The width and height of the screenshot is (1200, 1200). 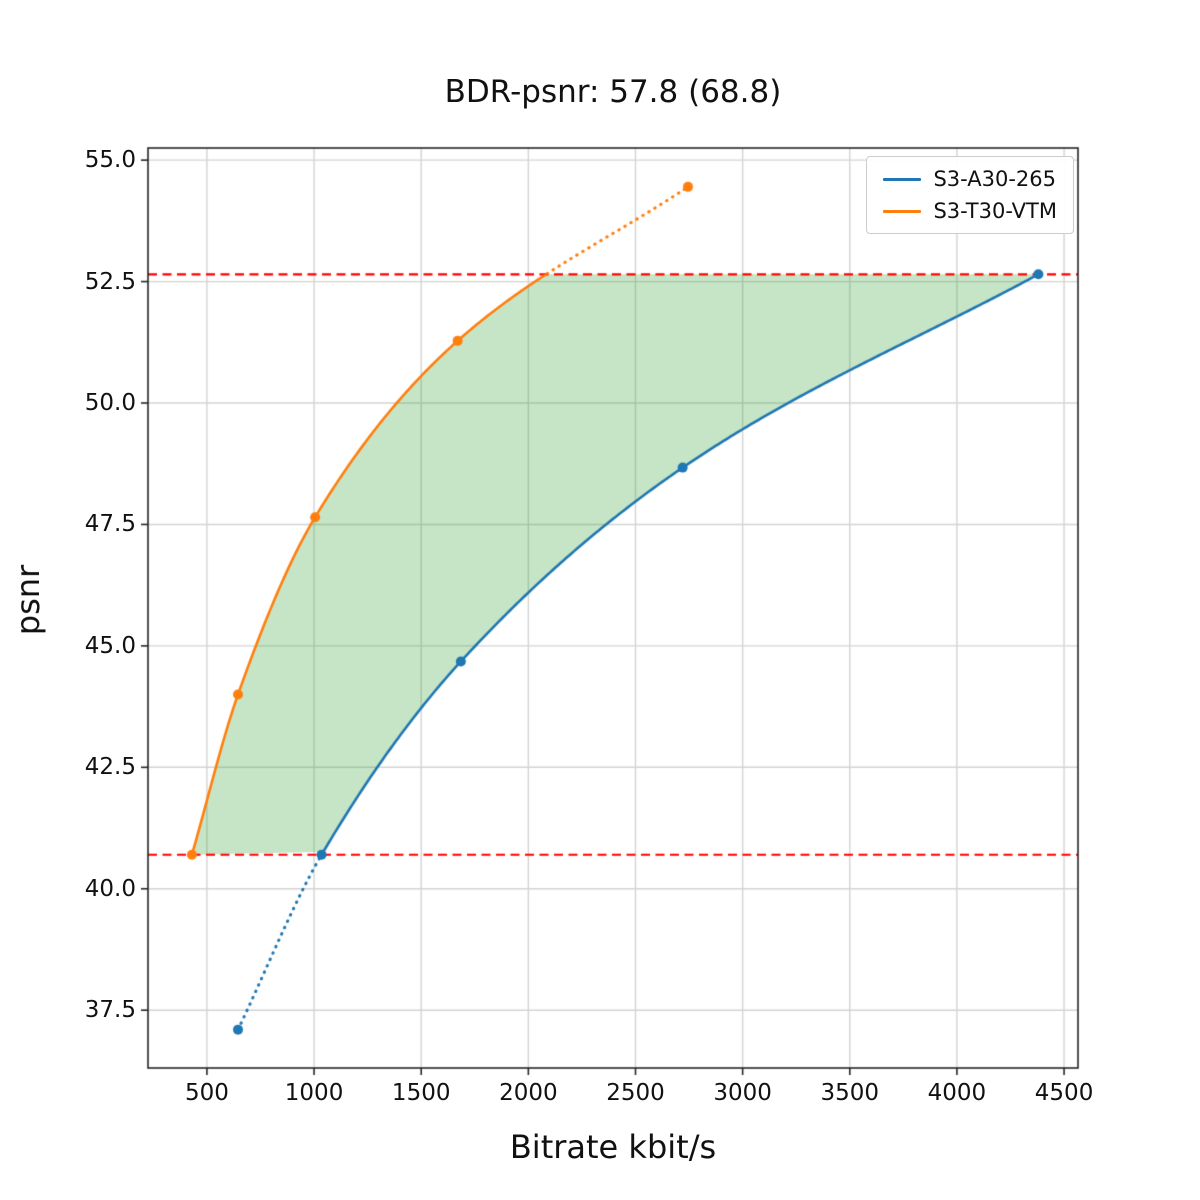 What do you see at coordinates (110, 767) in the screenshot?
I see `y-tick-label: 42.5` at bounding box center [110, 767].